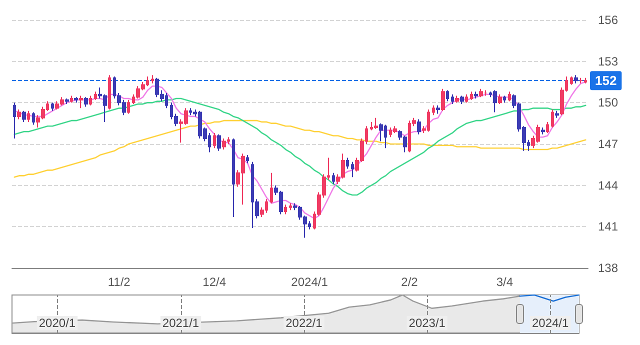 The image size is (640, 345). What do you see at coordinates (304, 323) in the screenshot?
I see `x-tick-label: 2022/1` at bounding box center [304, 323].